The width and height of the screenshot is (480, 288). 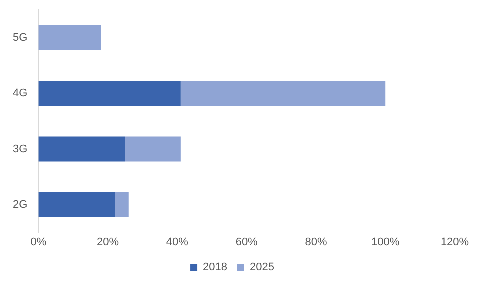 What do you see at coordinates (38, 242) in the screenshot?
I see `x-tick-label: 0%` at bounding box center [38, 242].